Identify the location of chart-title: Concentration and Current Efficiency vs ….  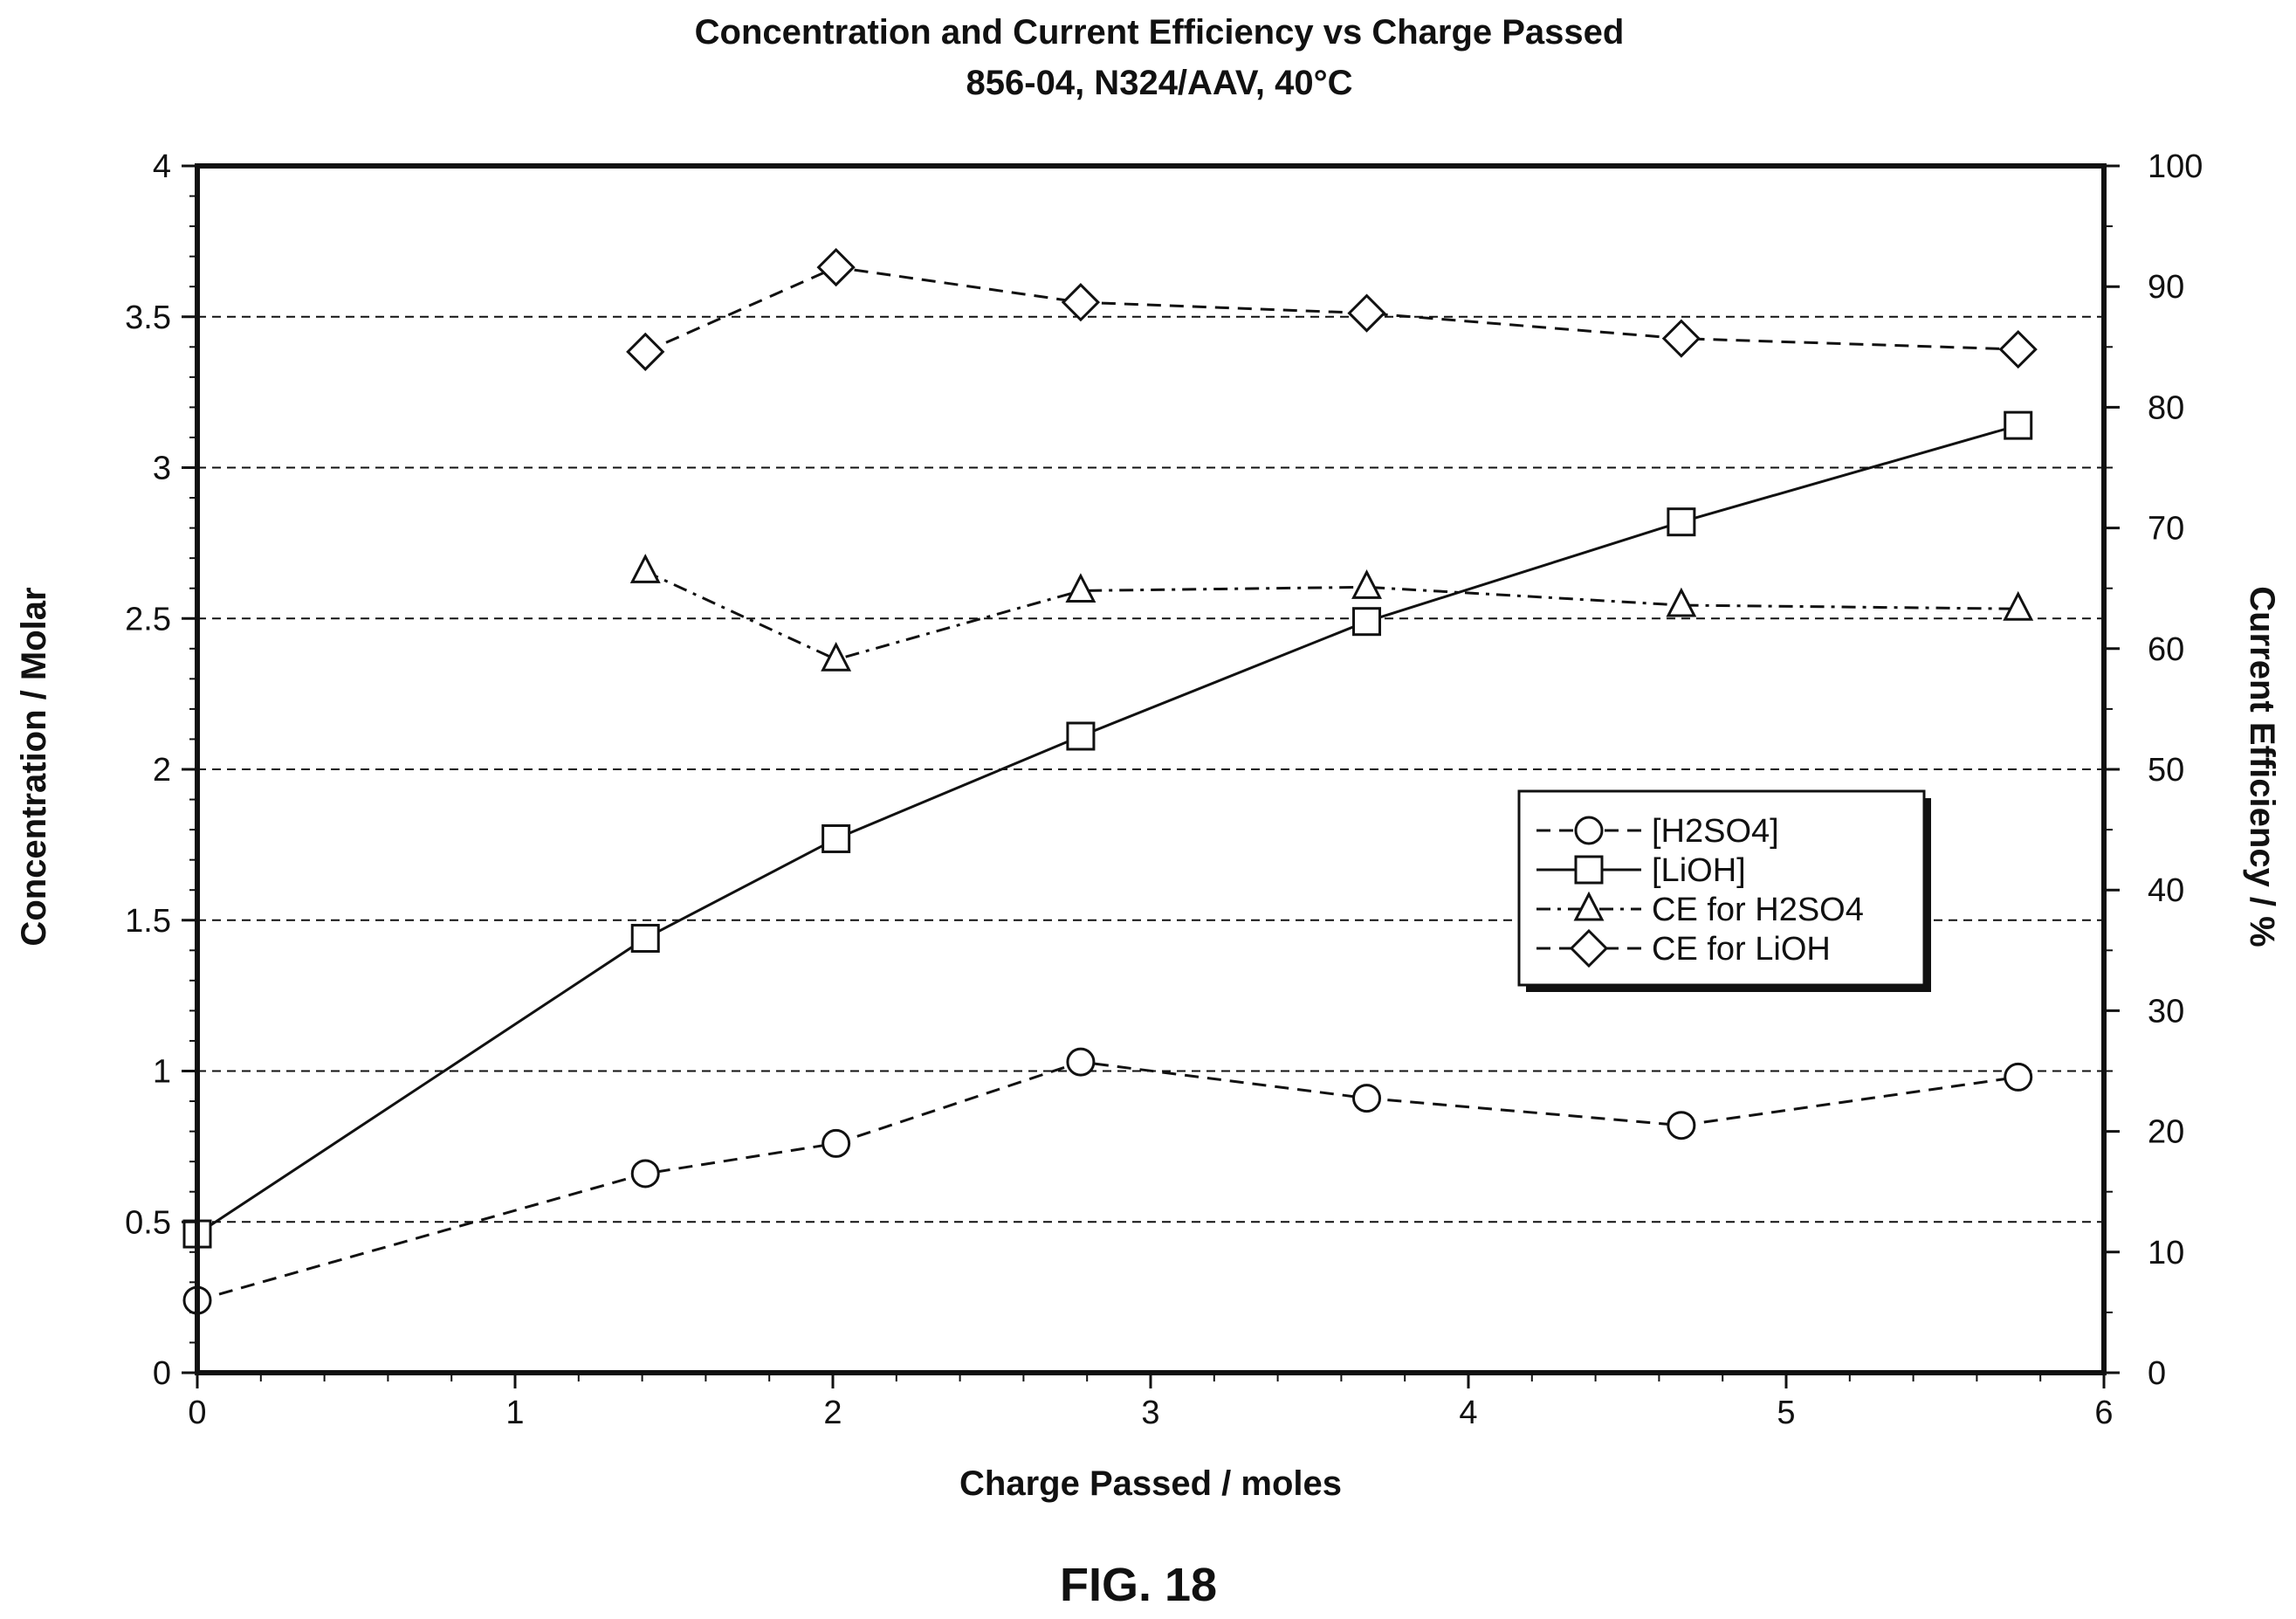
(1160, 32).